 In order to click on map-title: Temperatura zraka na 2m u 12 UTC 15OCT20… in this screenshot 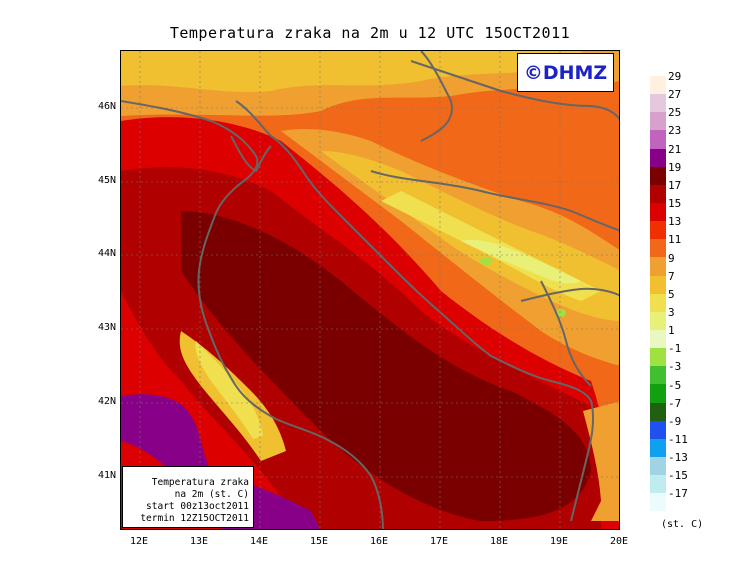, I will do `click(370, 33)`.